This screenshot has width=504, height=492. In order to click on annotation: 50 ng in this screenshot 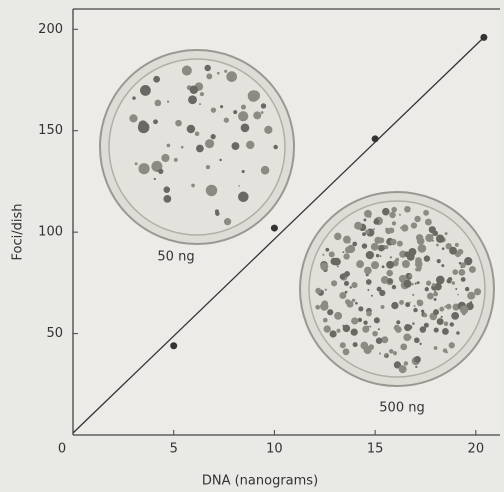, I will do `click(175, 257)`.